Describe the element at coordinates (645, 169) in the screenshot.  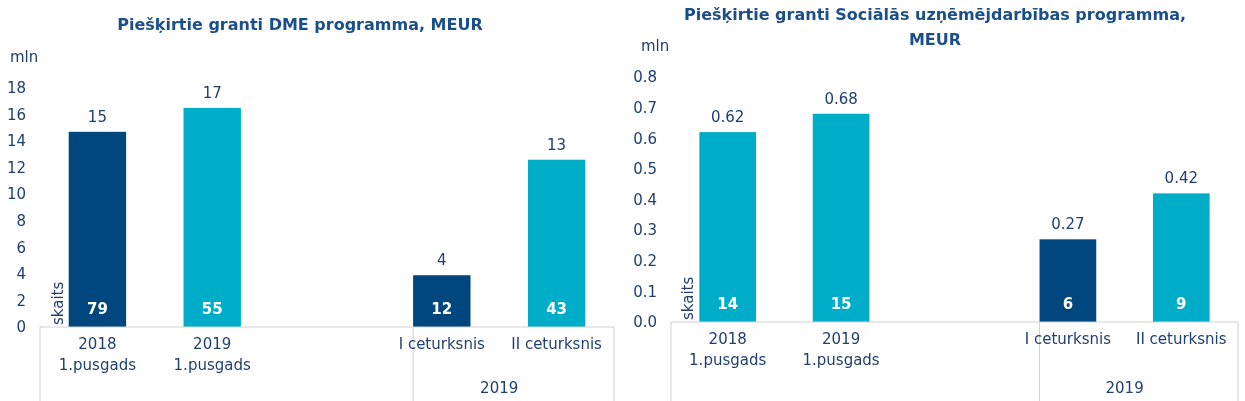
I see `y-tick-label: 0.5` at that location.